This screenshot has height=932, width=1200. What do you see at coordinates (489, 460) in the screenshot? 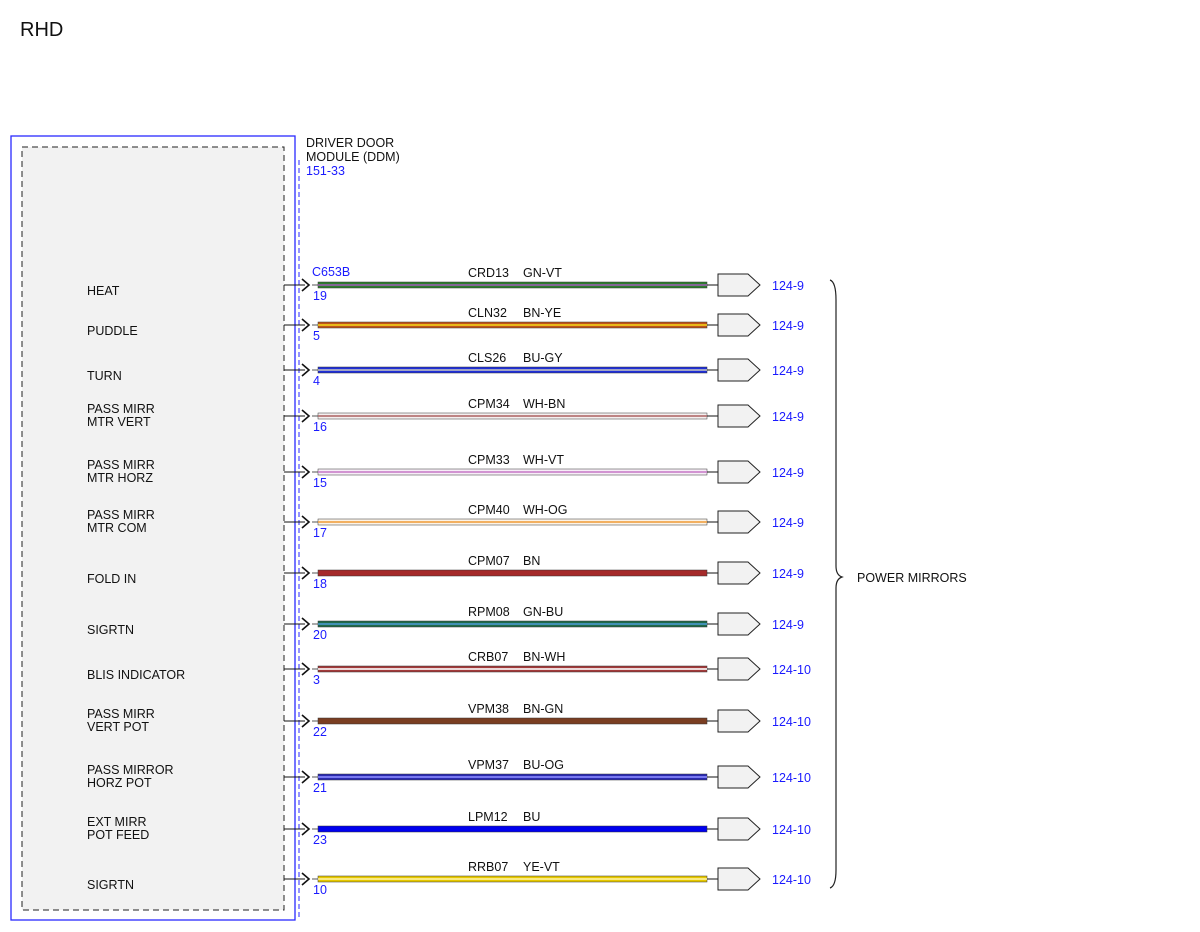
I see `circuit-id: CPM33` at bounding box center [489, 460].